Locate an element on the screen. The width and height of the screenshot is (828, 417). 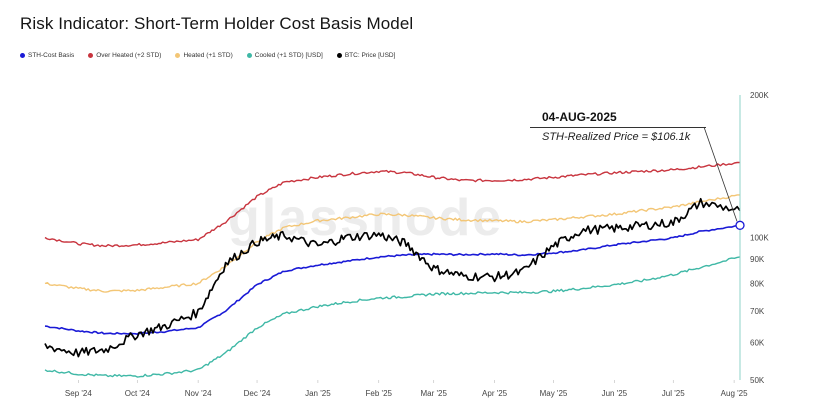
x-tick-label: Apr '25 is located at coordinates (495, 393).